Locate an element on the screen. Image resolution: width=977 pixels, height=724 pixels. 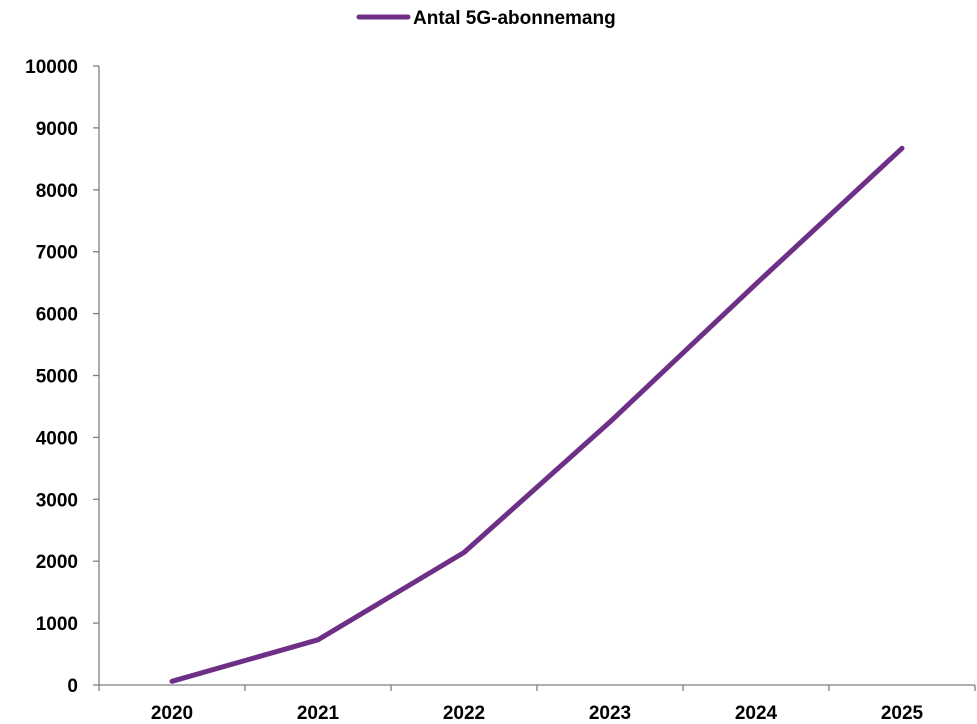
x-axis: 2020 2021 2022 2023 2024 2025 is located at coordinates (537, 704).